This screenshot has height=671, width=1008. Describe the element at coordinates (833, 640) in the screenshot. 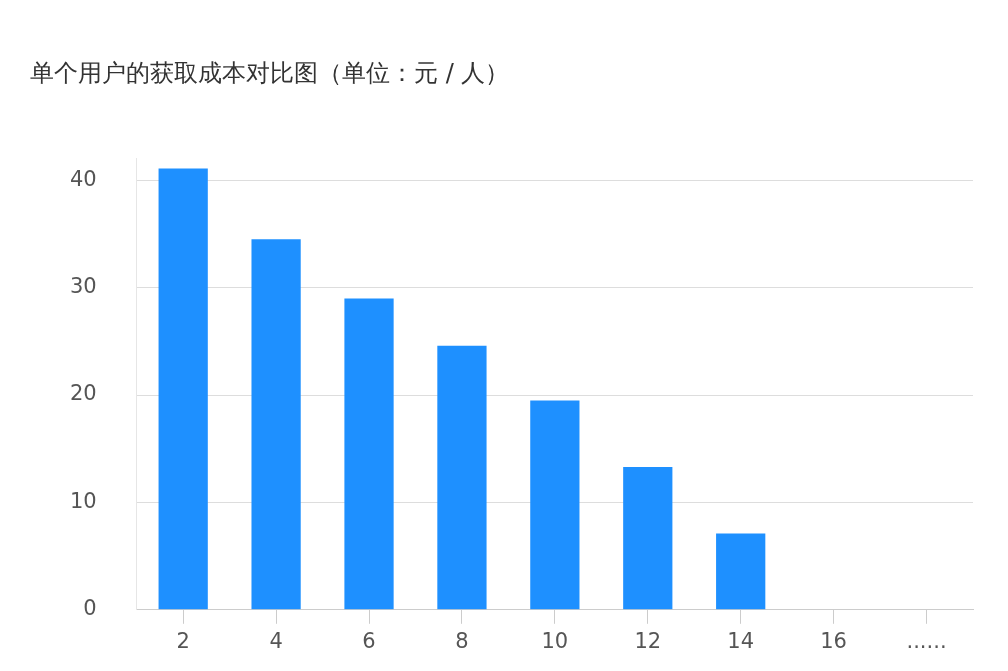

I see `x-tick-label: 16` at that location.